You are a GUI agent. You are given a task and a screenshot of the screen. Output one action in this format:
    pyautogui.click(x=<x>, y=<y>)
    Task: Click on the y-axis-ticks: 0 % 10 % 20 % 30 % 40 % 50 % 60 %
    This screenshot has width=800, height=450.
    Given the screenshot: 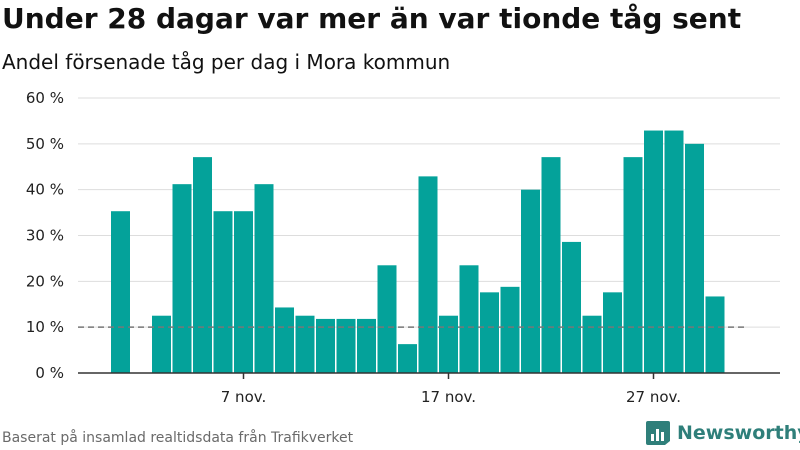 What is the action you would take?
    pyautogui.click(x=45, y=235)
    